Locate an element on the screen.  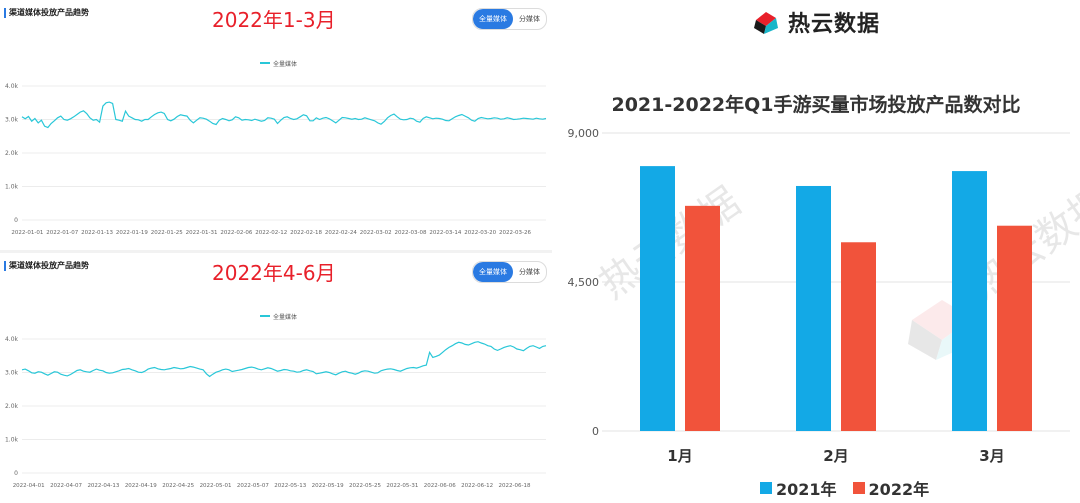
x-tick-label: 2022-06-18 is located at coordinates (515, 486).